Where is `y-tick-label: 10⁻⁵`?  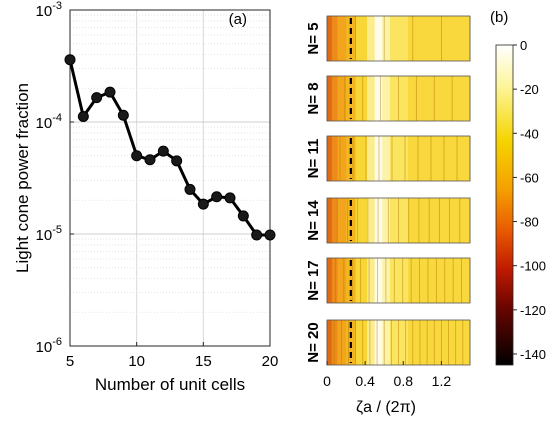 y-tick-label: 10⁻⁵ is located at coordinates (49, 234).